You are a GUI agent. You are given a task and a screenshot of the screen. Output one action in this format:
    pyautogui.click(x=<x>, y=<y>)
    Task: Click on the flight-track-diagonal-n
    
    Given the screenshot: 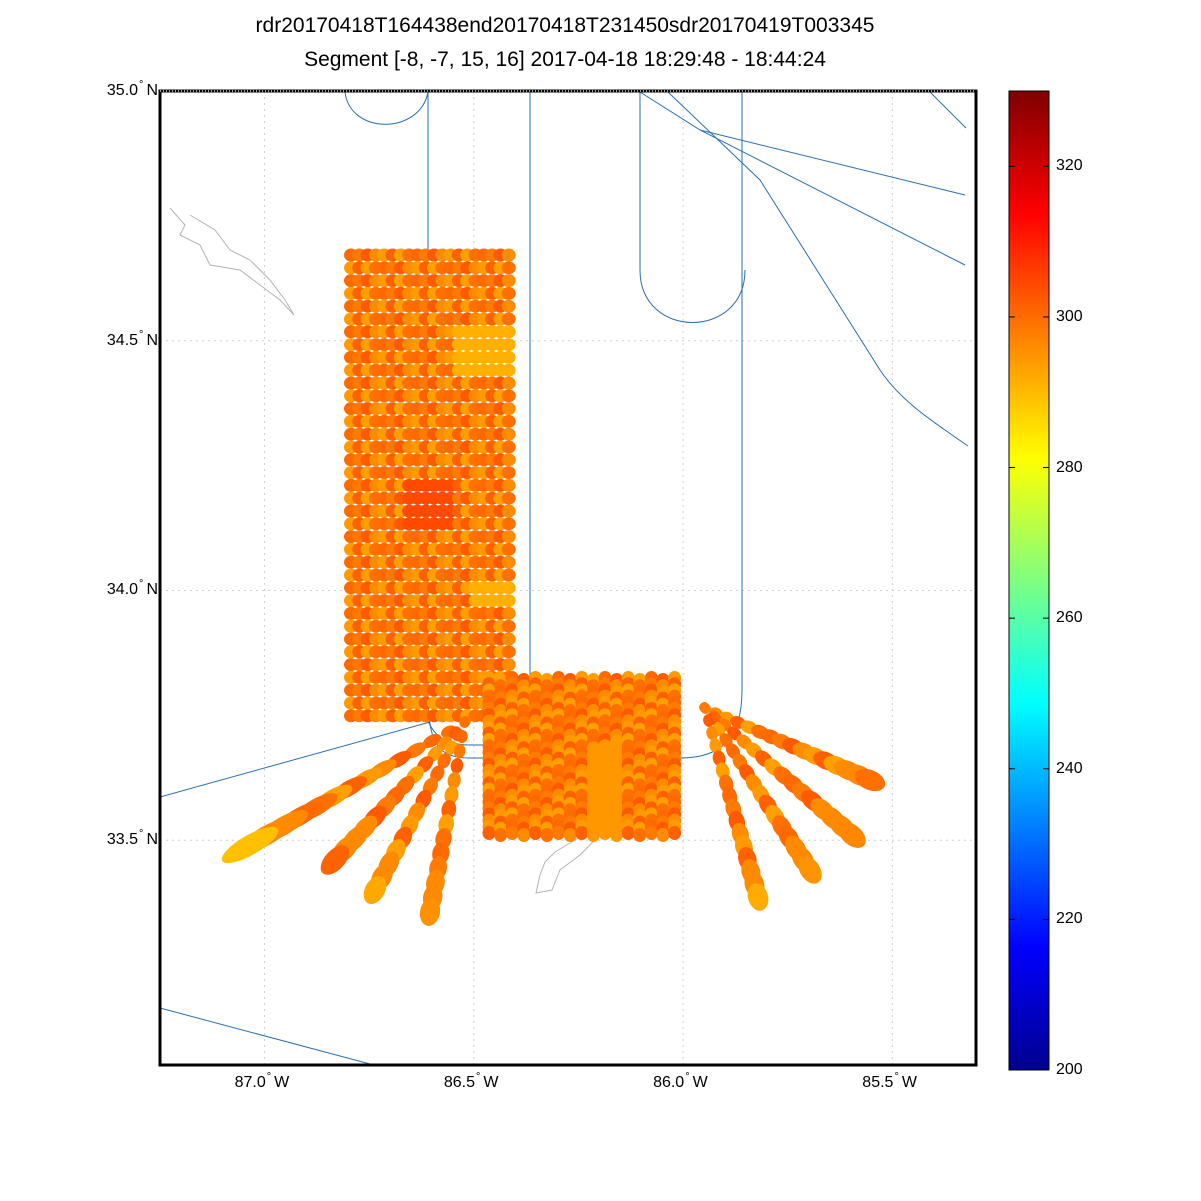 What is the action you would take?
    pyautogui.click(x=818, y=269)
    